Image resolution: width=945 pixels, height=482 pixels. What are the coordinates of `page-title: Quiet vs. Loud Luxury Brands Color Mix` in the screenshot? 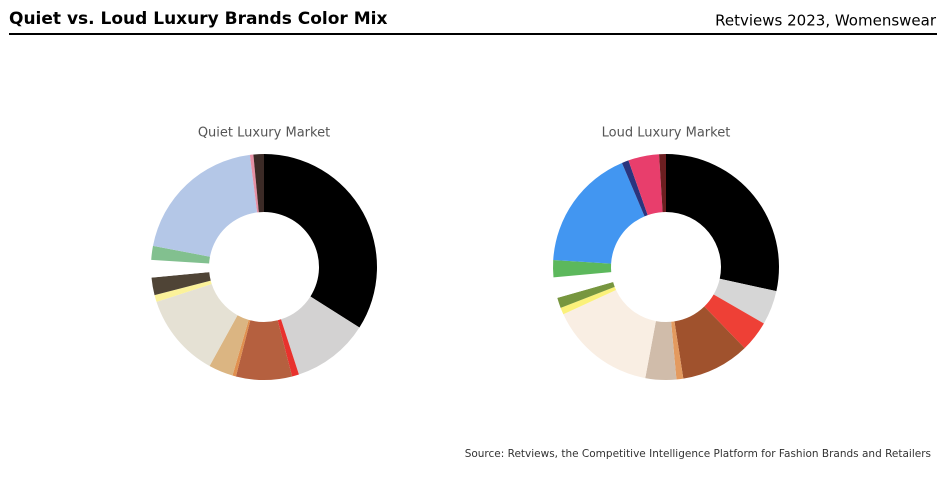 It's located at (198, 19).